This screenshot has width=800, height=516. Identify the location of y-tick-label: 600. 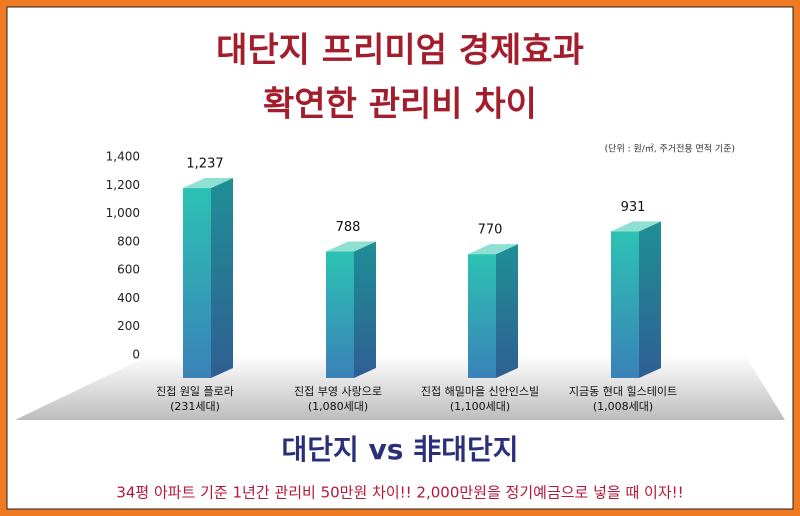
(128, 270).